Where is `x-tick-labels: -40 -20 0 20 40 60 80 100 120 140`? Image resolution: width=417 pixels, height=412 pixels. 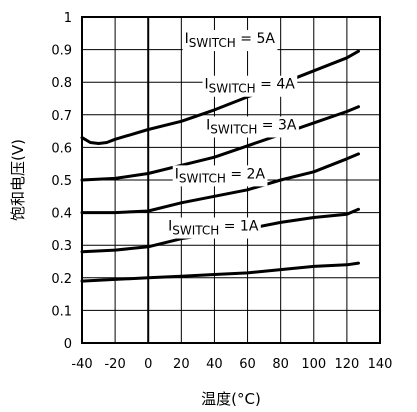
x-tick-labels: -40 -20 0 20 40 60 80 100 120 140 is located at coordinates (231, 364).